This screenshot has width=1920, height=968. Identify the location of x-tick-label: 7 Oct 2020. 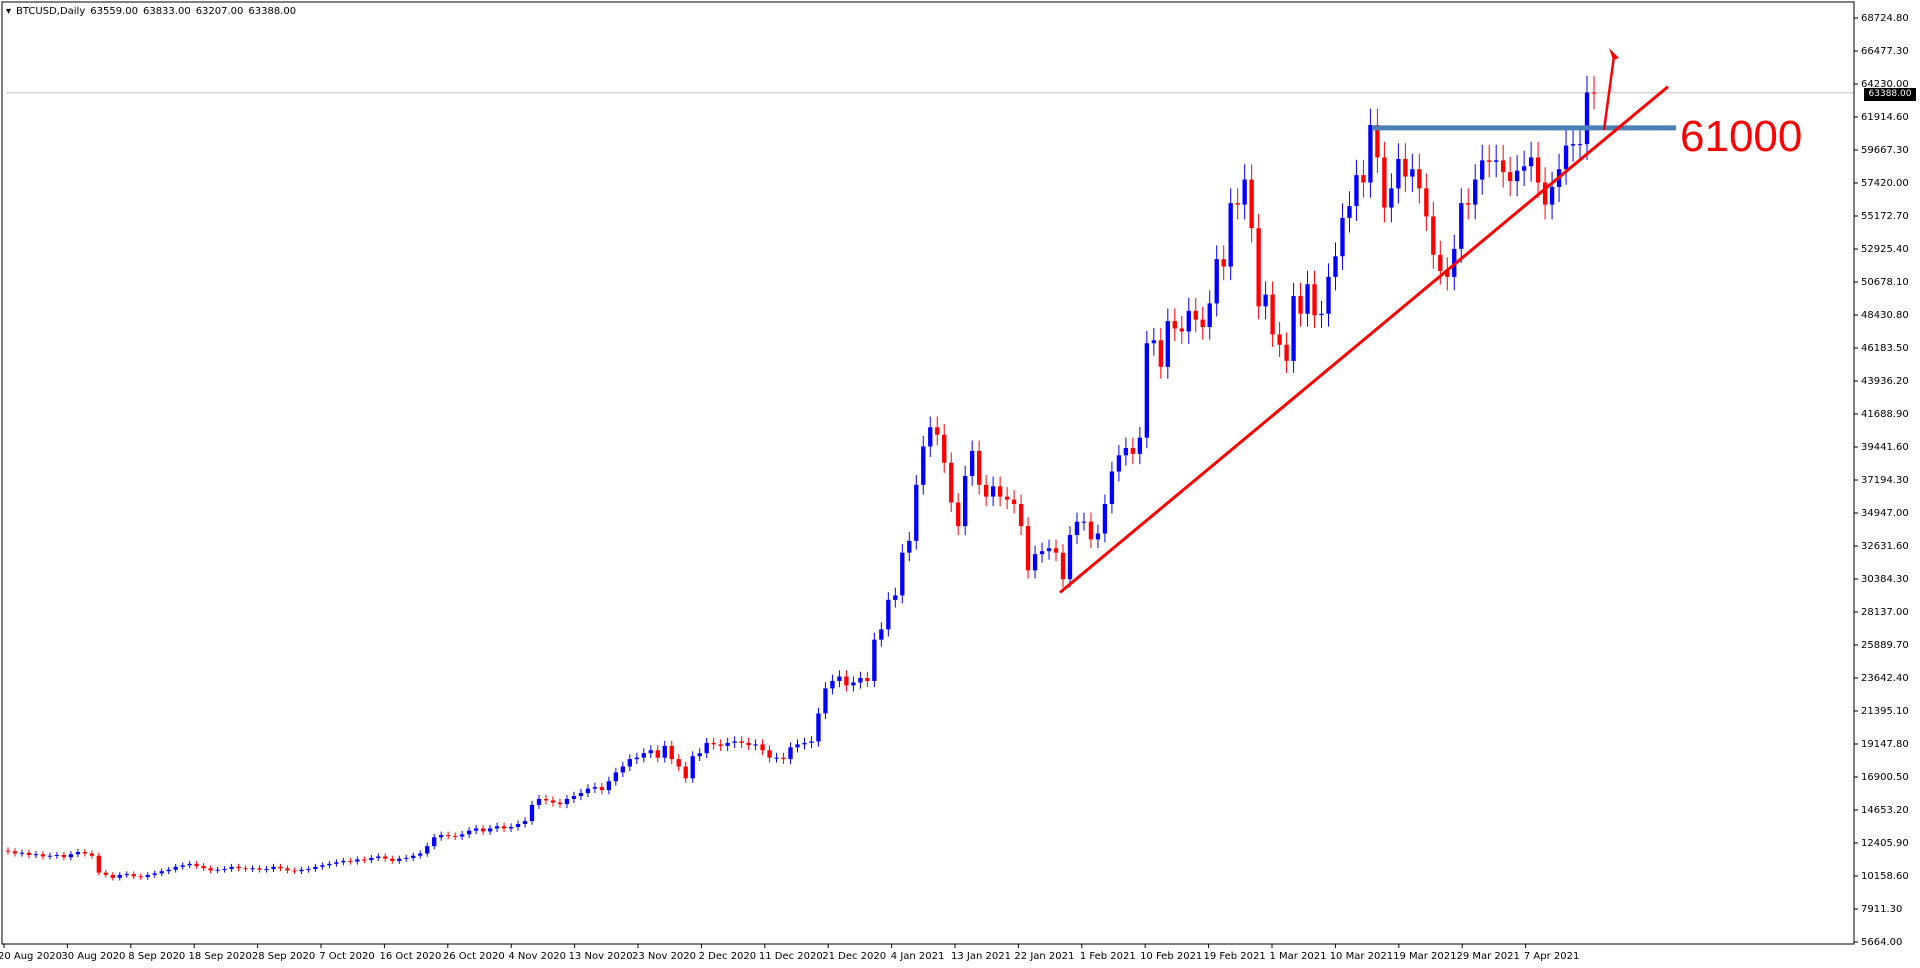
(346, 956).